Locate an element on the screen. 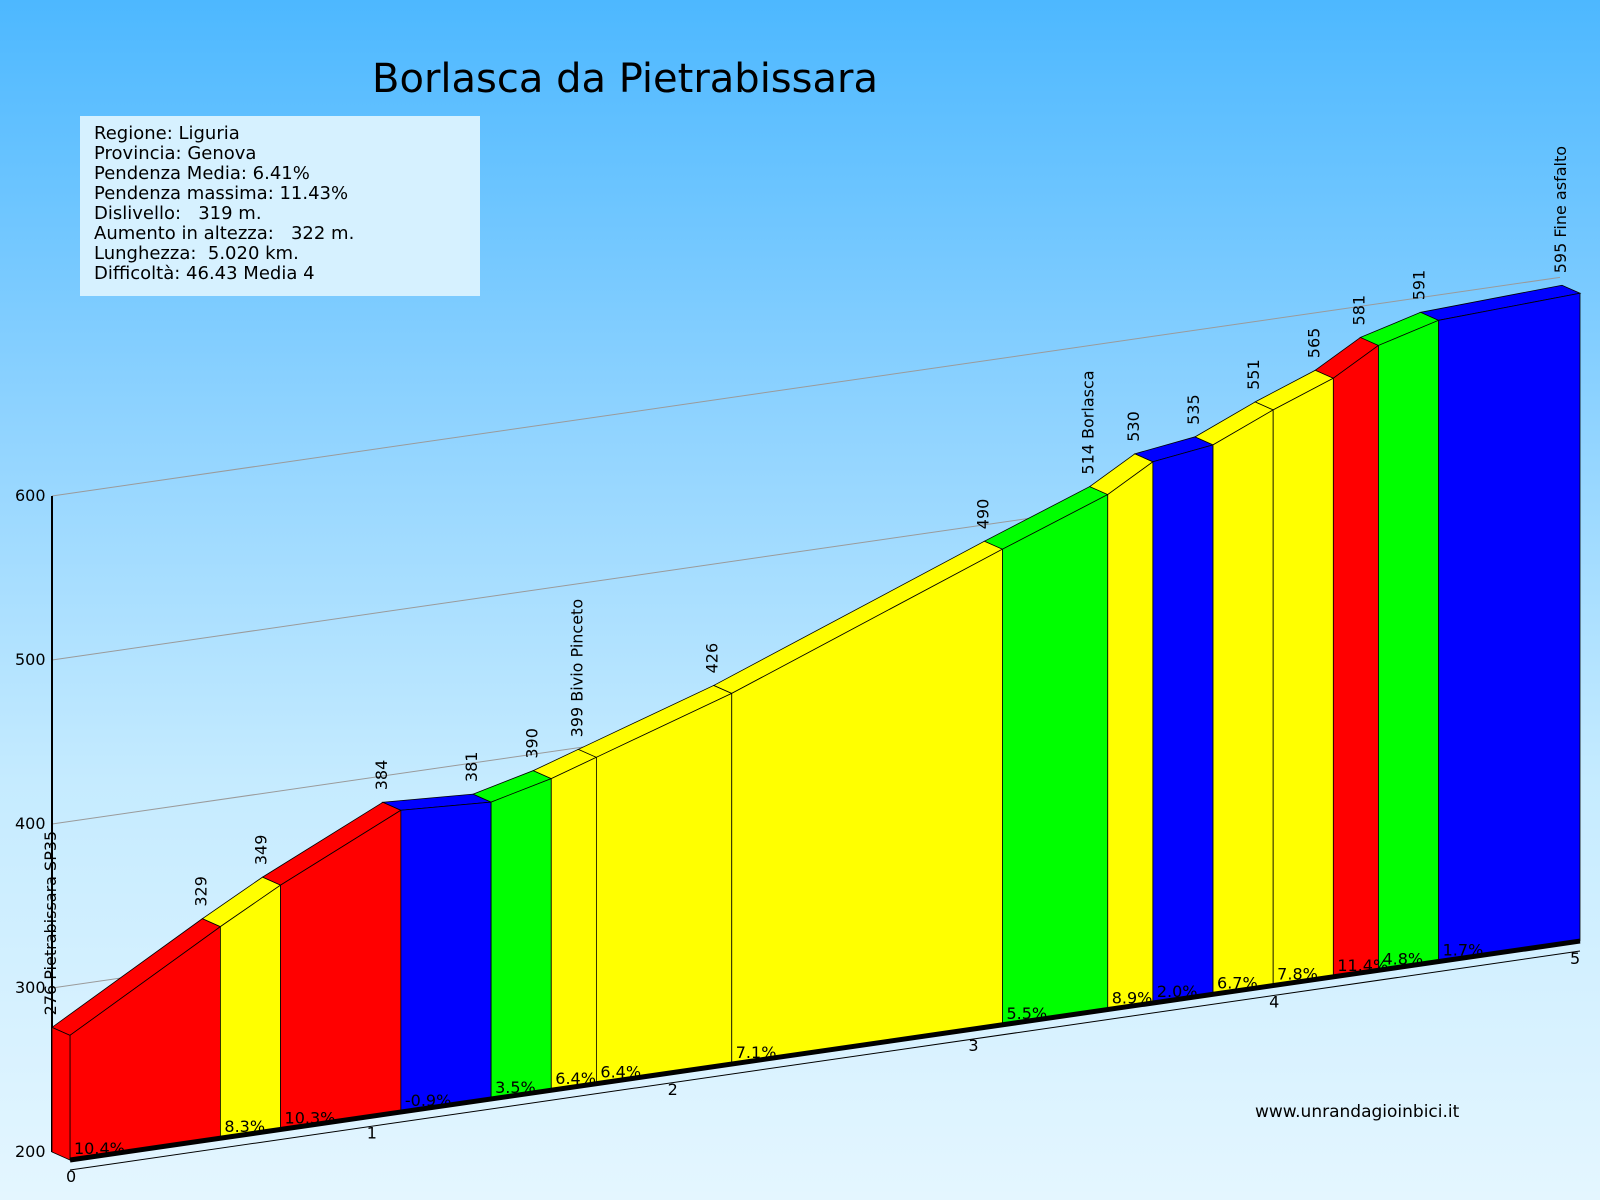  y-tick-label: 600 is located at coordinates (30, 495).